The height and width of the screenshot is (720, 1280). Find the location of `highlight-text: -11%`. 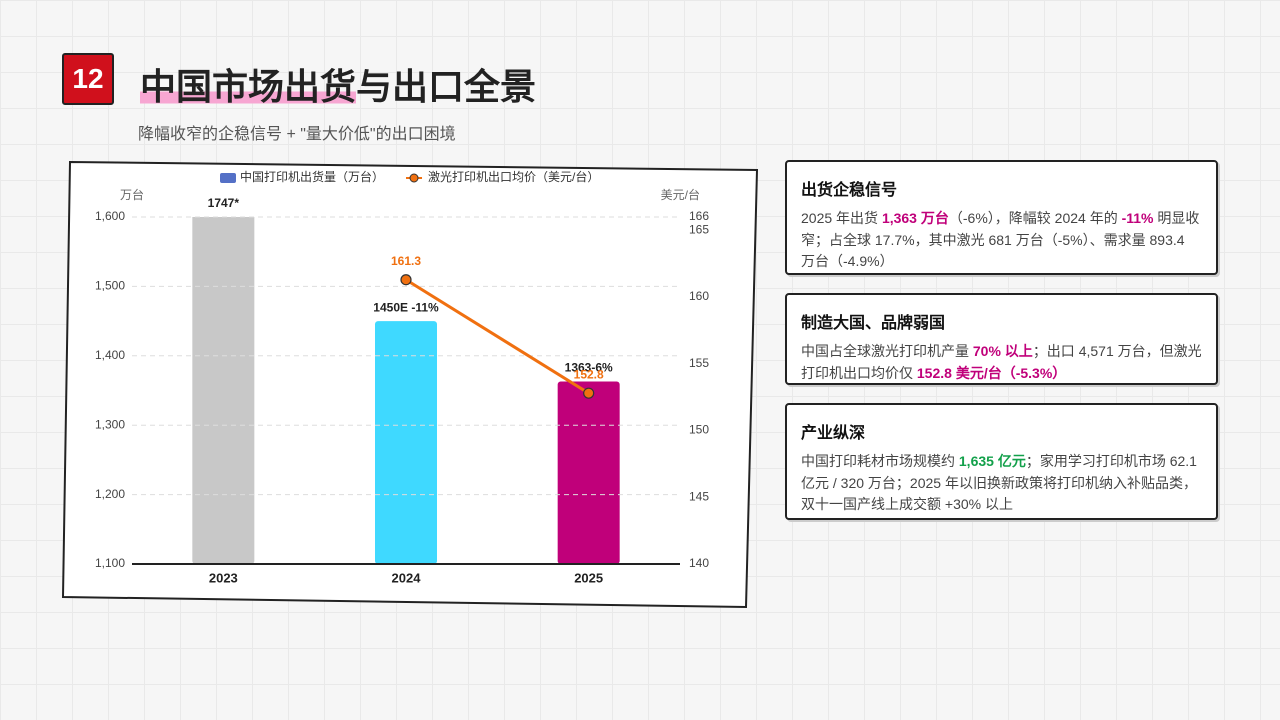

highlight-text: -11% is located at coordinates (1137, 218).